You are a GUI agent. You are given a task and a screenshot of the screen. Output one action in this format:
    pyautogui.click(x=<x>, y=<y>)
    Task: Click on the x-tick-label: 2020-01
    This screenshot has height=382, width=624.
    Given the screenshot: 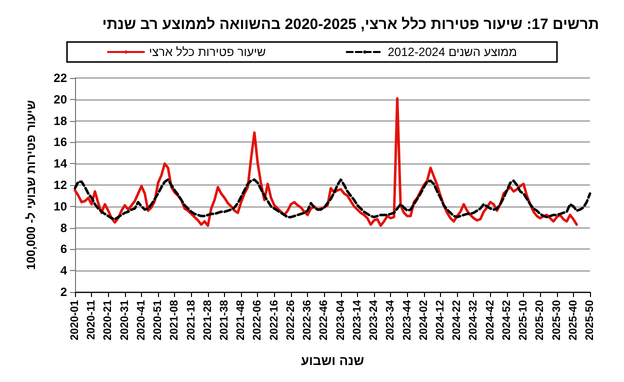 What is the action you would take?
    pyautogui.click(x=75, y=320)
    